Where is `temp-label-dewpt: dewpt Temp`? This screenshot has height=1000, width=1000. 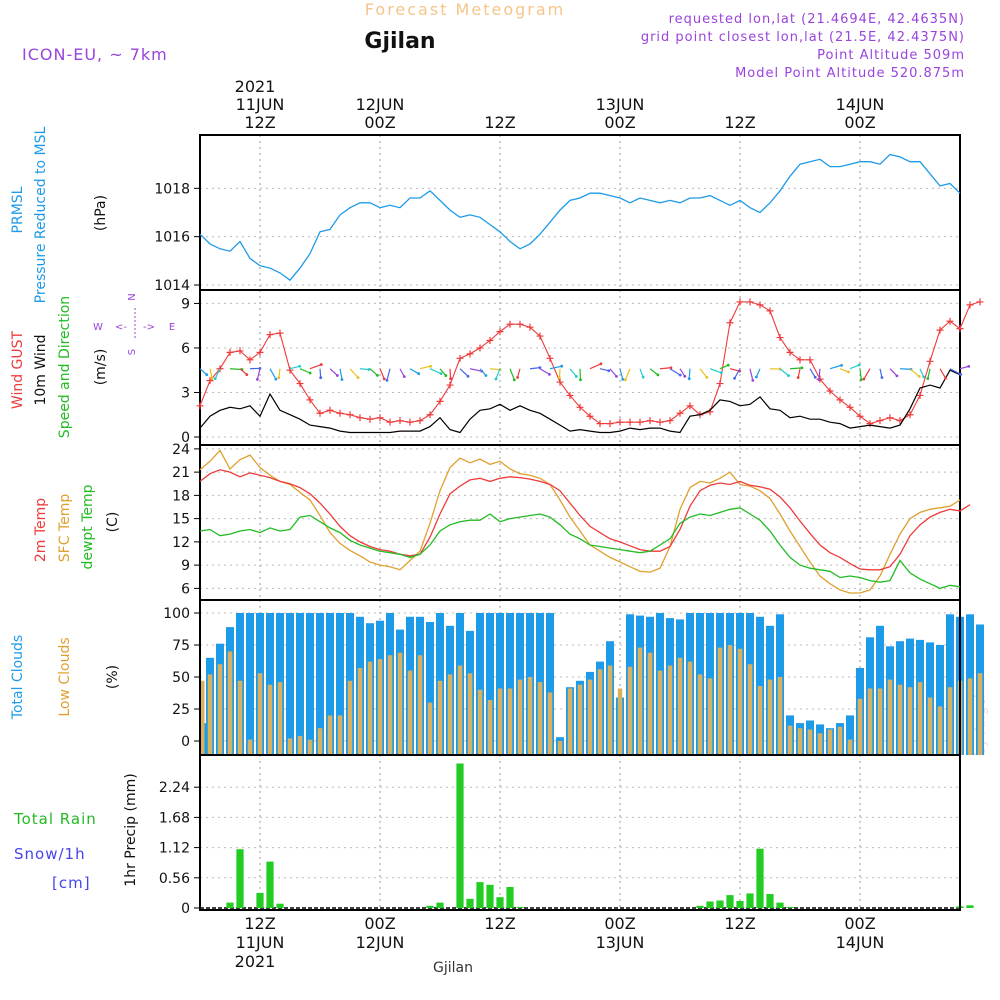 temp-label-dewpt: dewpt Temp is located at coordinates (88, 526).